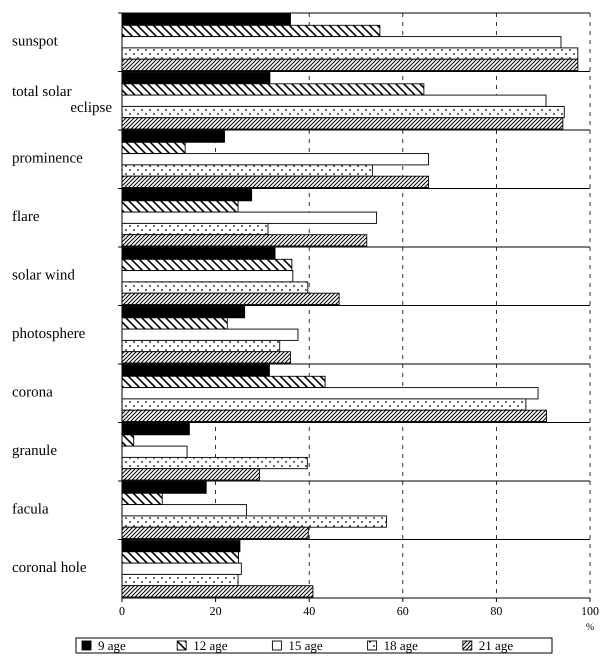  What do you see at coordinates (496, 645) in the screenshot?
I see `legend-label: 21 age` at bounding box center [496, 645].